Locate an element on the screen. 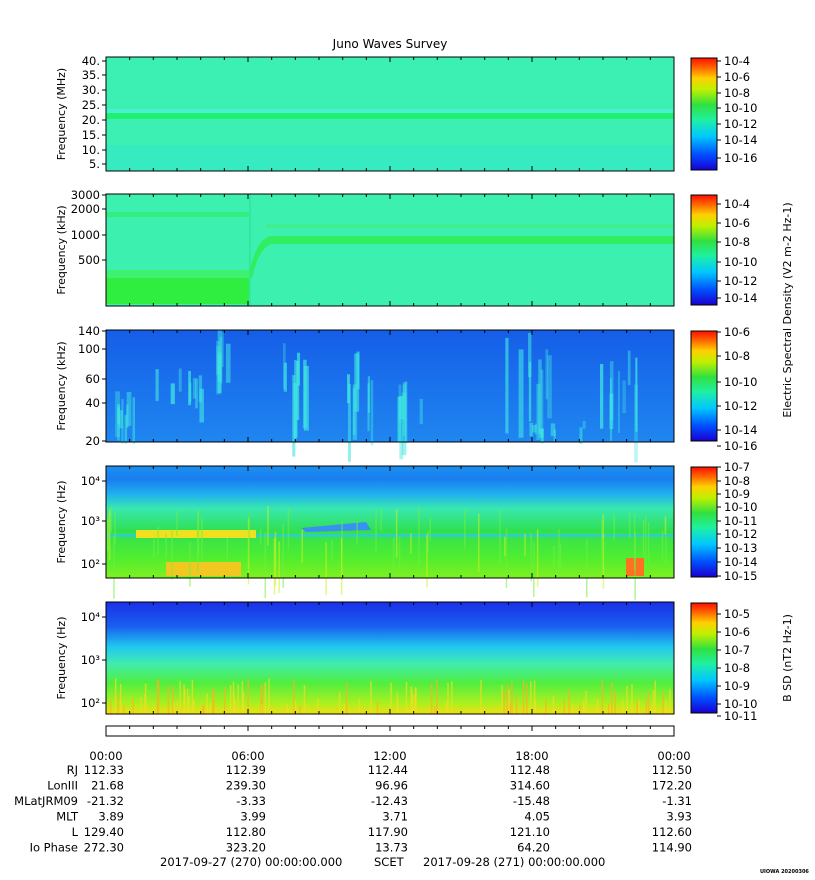 The image size is (815, 880). y-tick-label: 10⁴ is located at coordinates (91, 617).